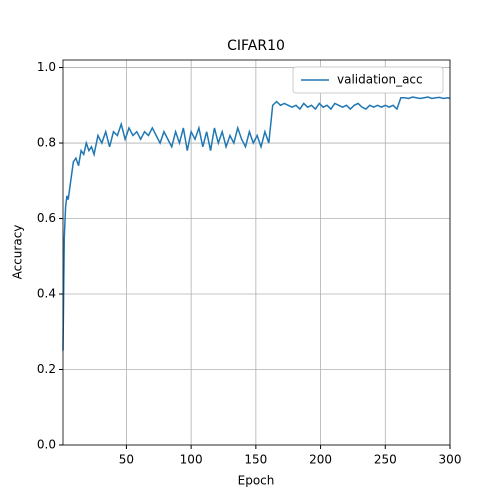 The image size is (500, 500). Describe the element at coordinates (46, 218) in the screenshot. I see `y-tick-label: 0.6` at that location.